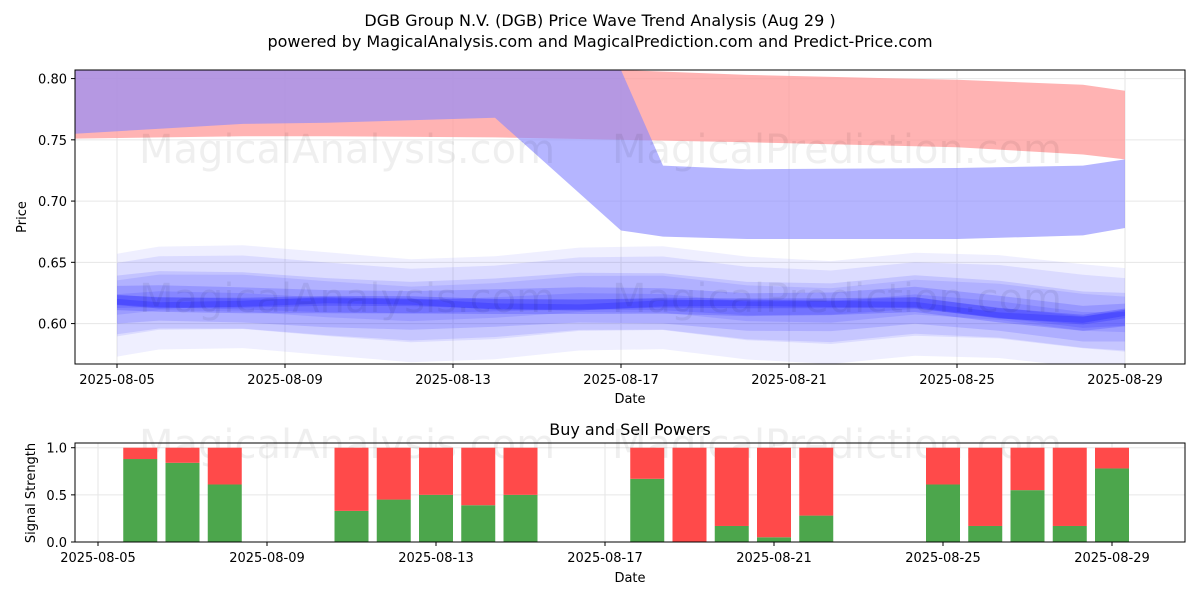 This screenshot has height=604, width=1200. What do you see at coordinates (957, 380) in the screenshot?
I see `price-x-tick-label: 2025-08-25` at bounding box center [957, 380].